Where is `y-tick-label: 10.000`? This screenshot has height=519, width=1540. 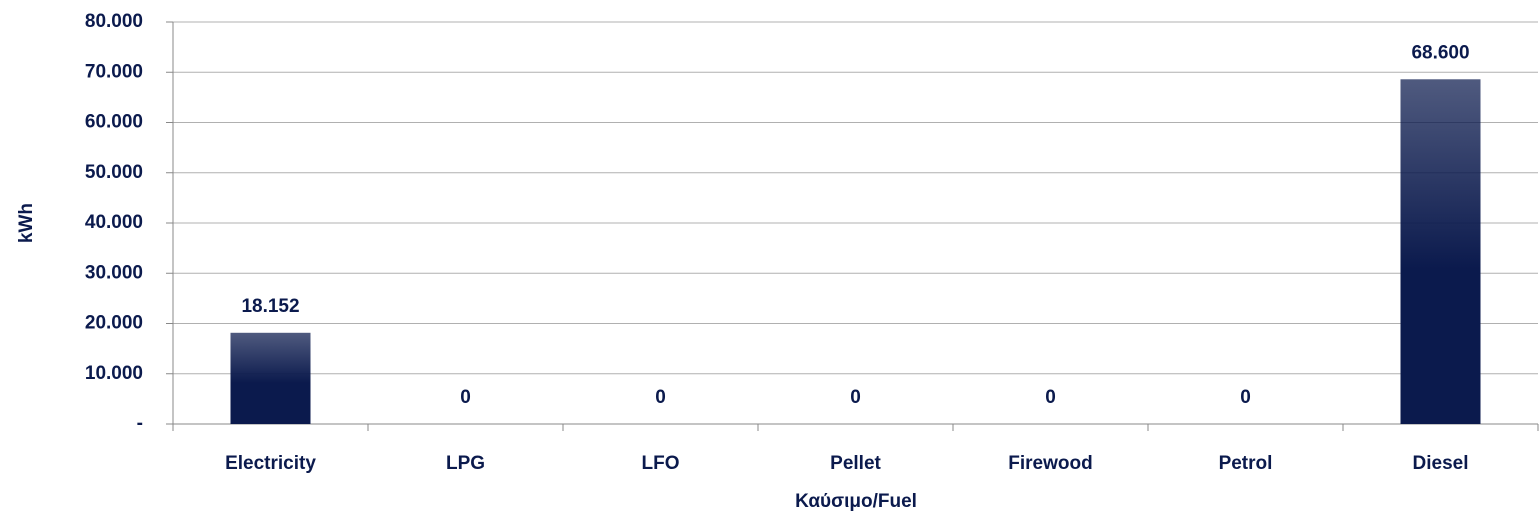
y-tick-label: 10.000 is located at coordinates (114, 373).